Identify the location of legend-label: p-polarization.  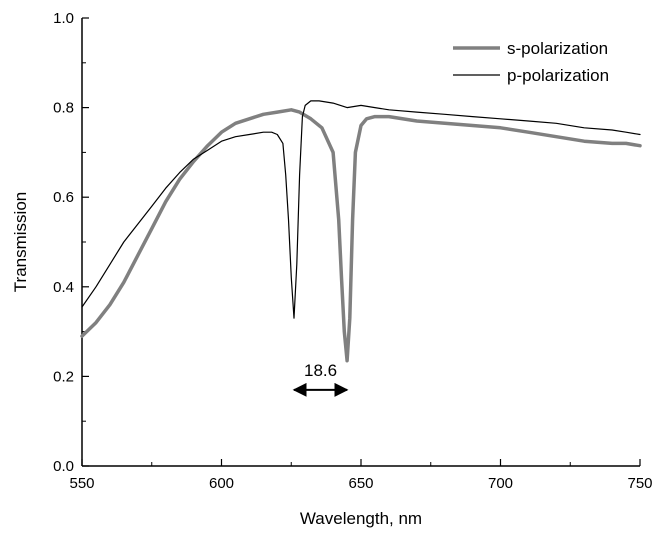
(558, 75).